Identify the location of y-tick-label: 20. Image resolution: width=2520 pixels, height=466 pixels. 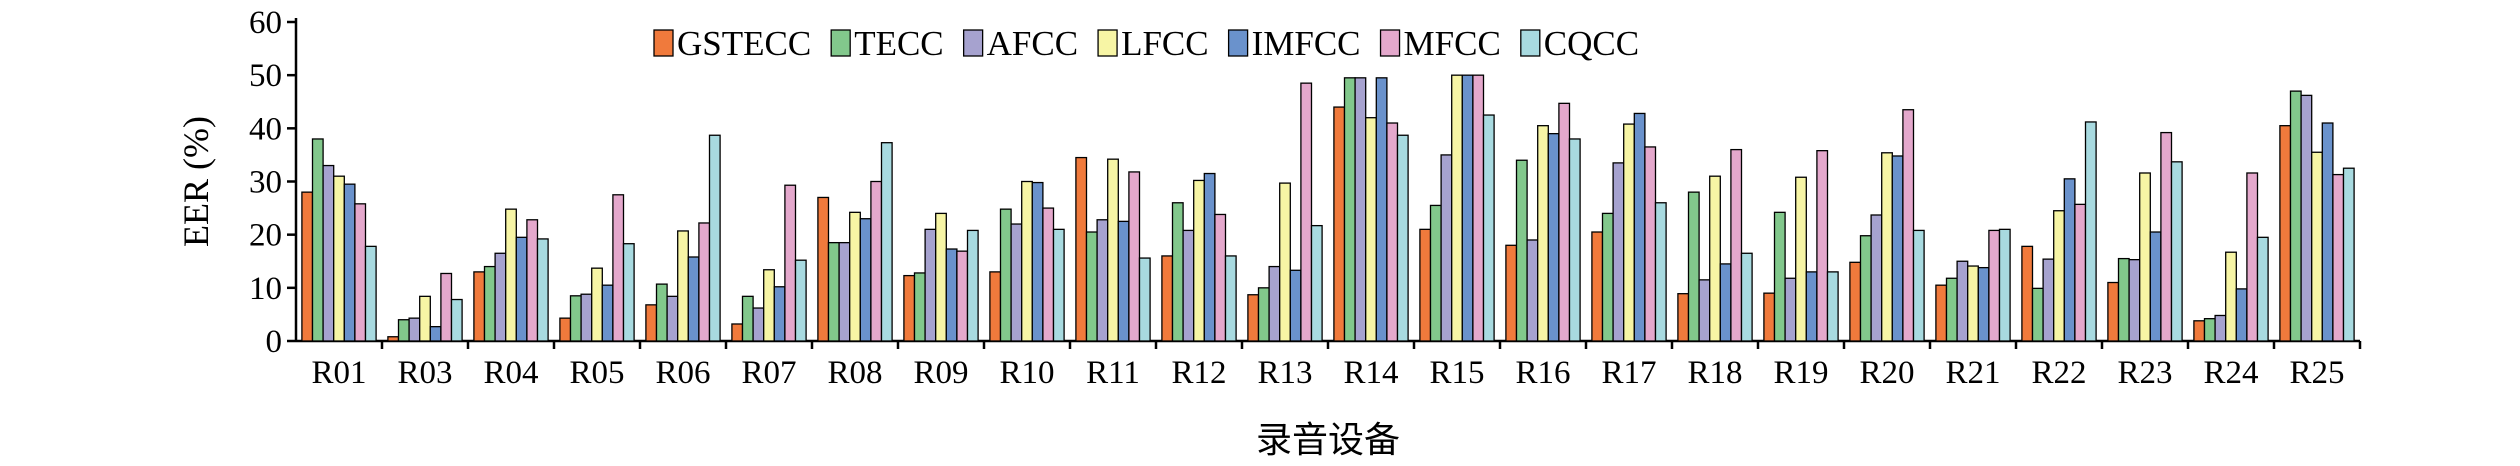
(265, 236).